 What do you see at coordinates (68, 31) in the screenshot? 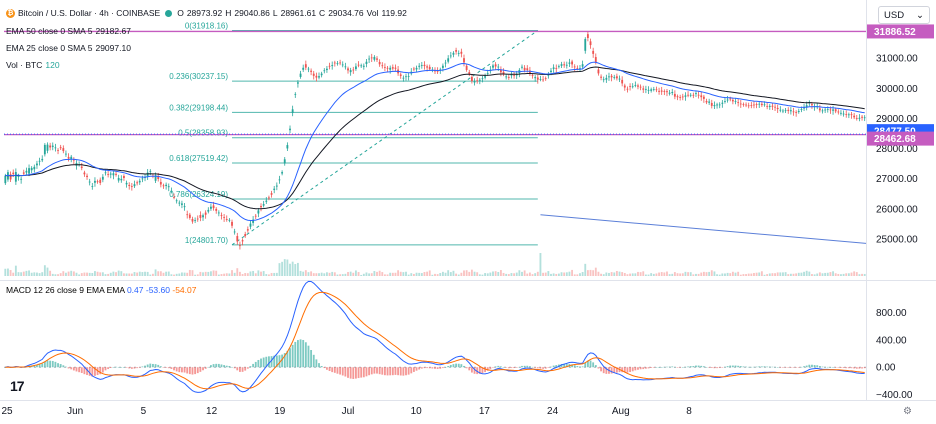
I see `ema50-legend: EMA 50 close 0 SMA 5 29182.67` at bounding box center [68, 31].